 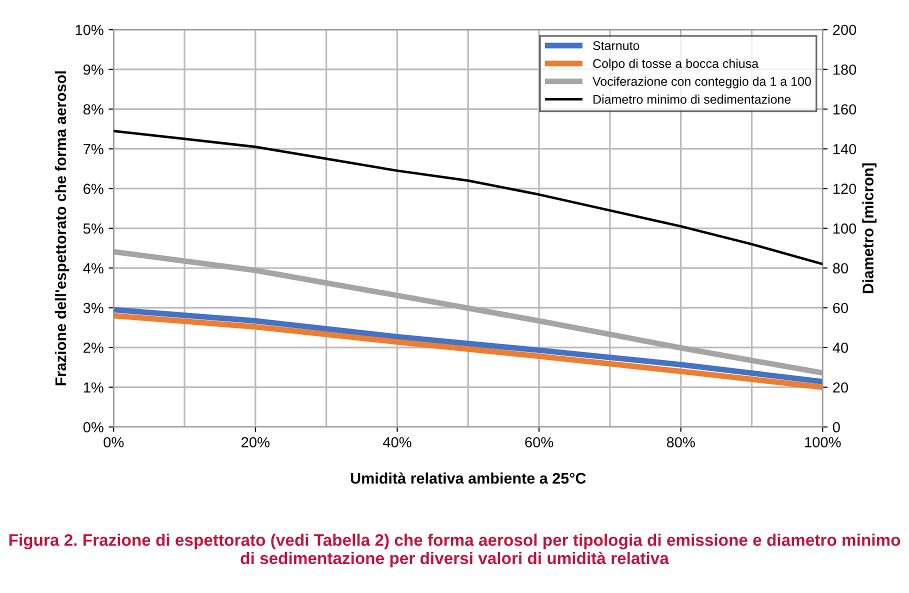 What do you see at coordinates (454, 551) in the screenshot?
I see `text: Figura 2. Frazione di espettorato (vedi Tabella 2) che forma aerosol per tipologia di emissione e diametro minimo di sedimentazione per diversi valori di umidità relativa` at bounding box center [454, 551].